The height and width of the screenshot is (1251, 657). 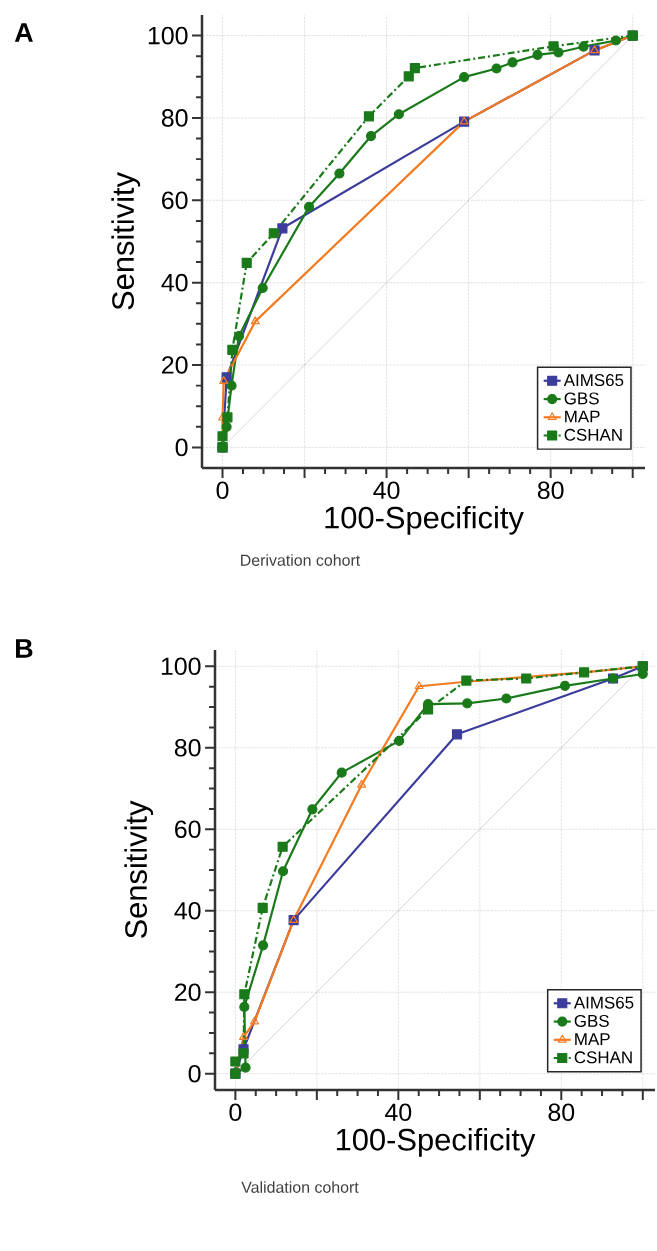 I want to click on text: Derivation cohort, so click(x=301, y=560).